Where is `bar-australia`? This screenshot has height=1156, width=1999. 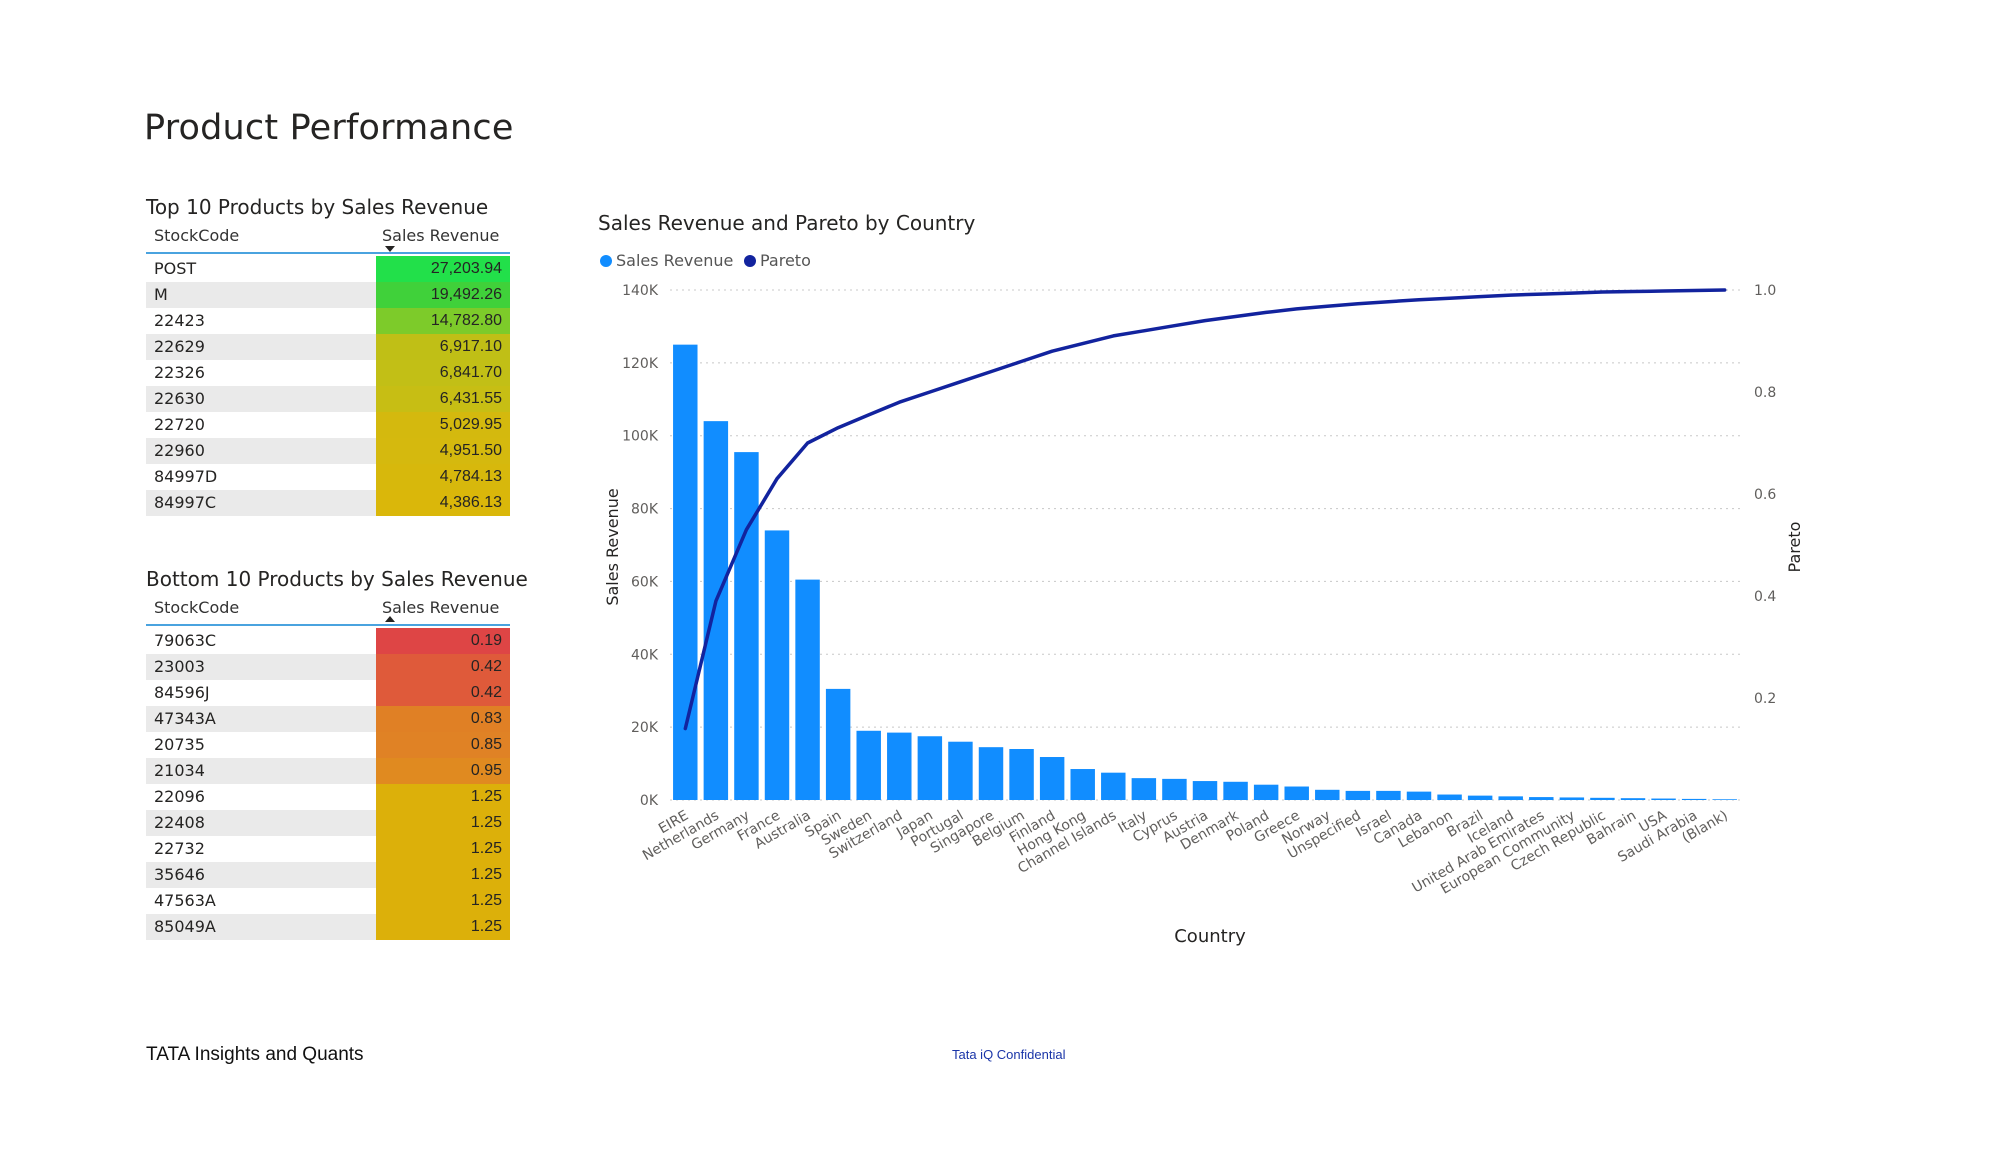 bar-australia is located at coordinates (807, 689).